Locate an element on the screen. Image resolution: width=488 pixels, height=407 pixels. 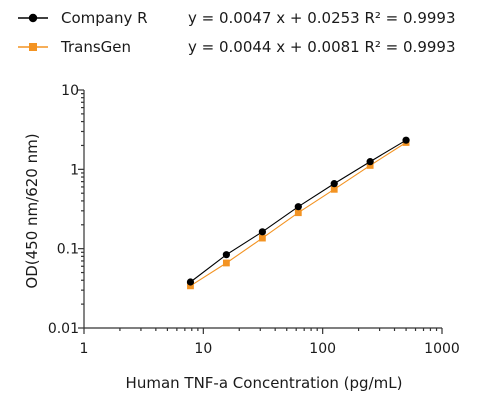
legend-label-company-r: Company R is located at coordinates (104, 18).